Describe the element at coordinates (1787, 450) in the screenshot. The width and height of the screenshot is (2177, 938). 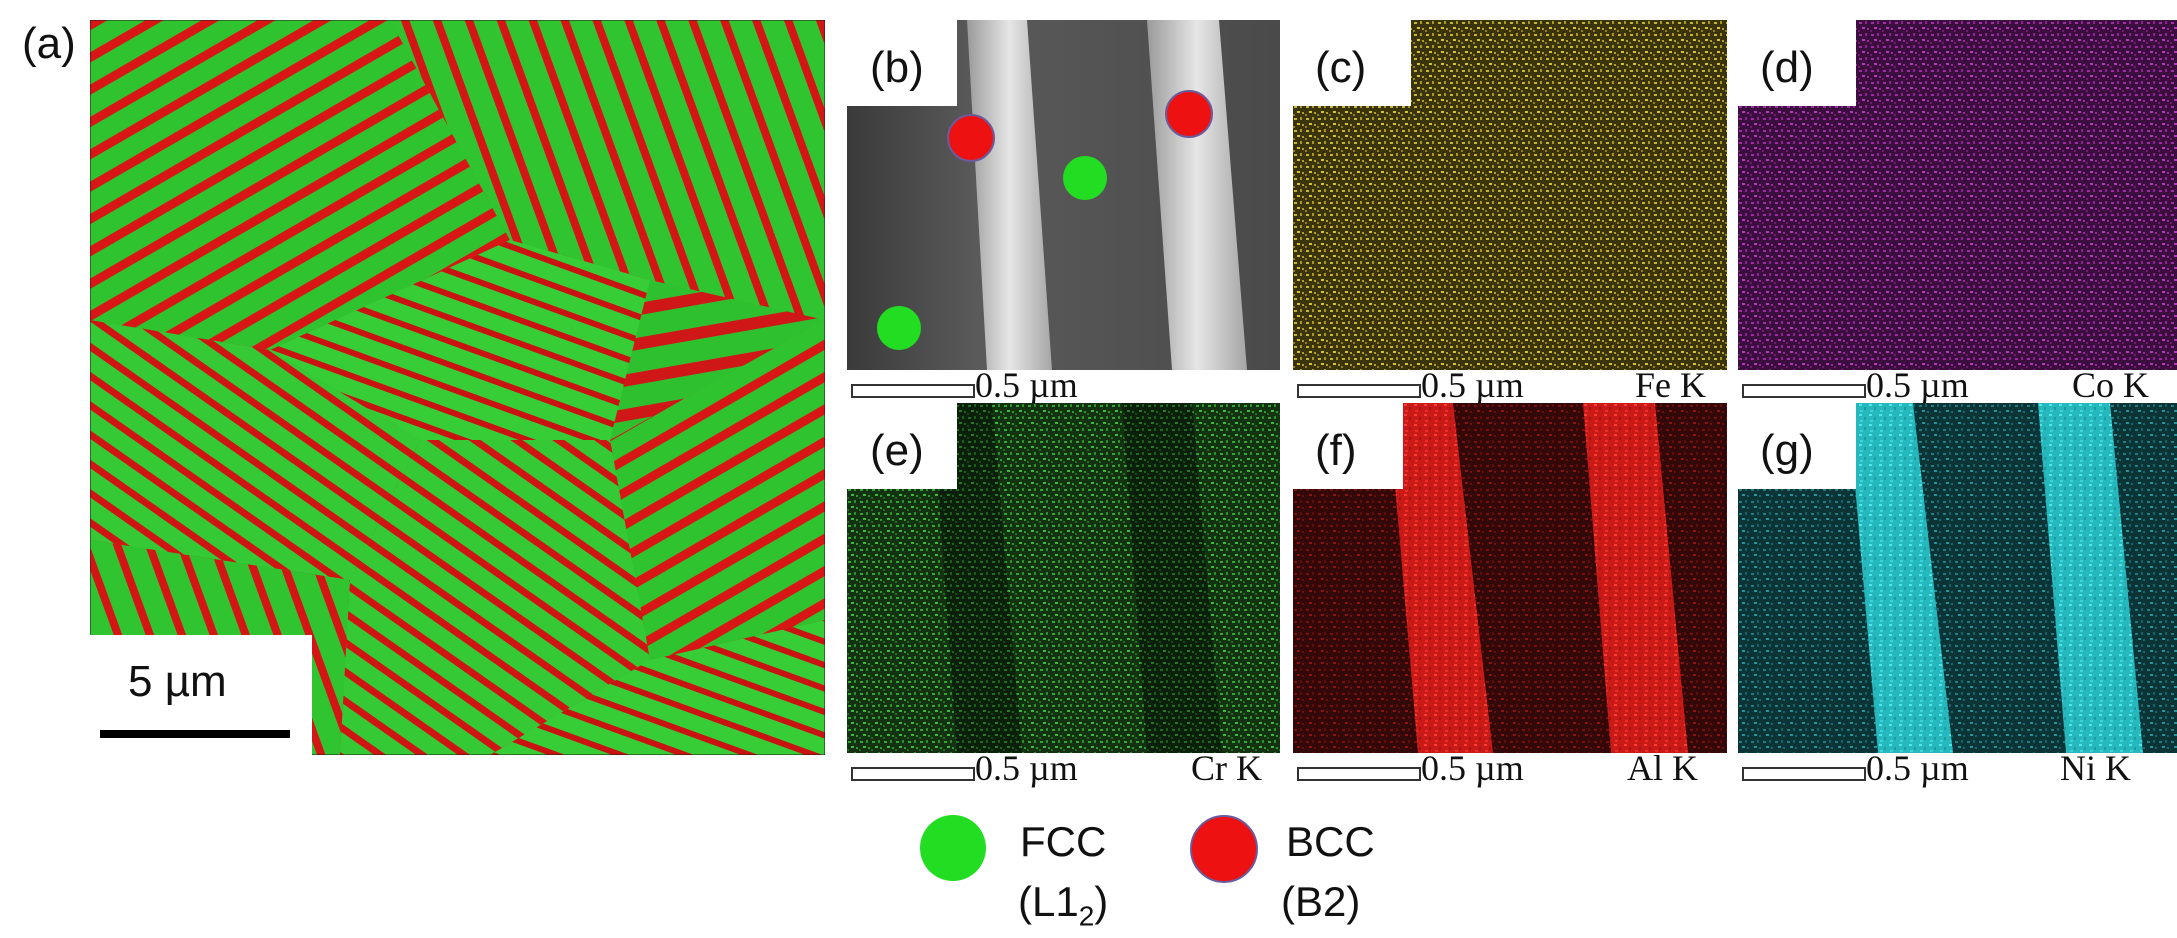
I see `panel-g-label: (g)` at that location.